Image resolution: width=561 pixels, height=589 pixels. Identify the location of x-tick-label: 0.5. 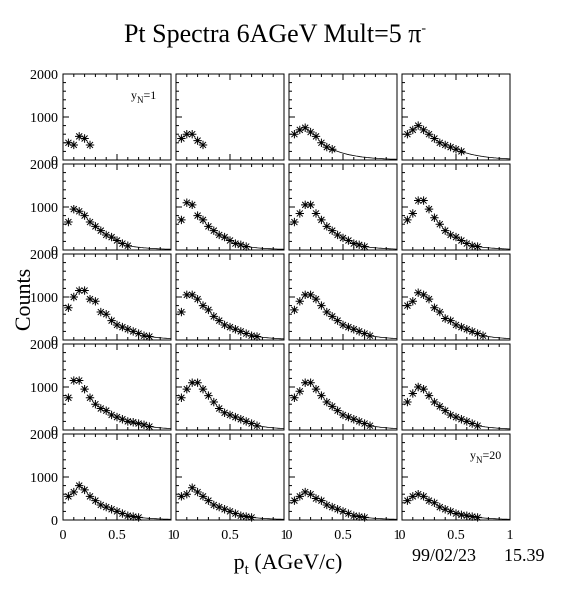
(456, 535).